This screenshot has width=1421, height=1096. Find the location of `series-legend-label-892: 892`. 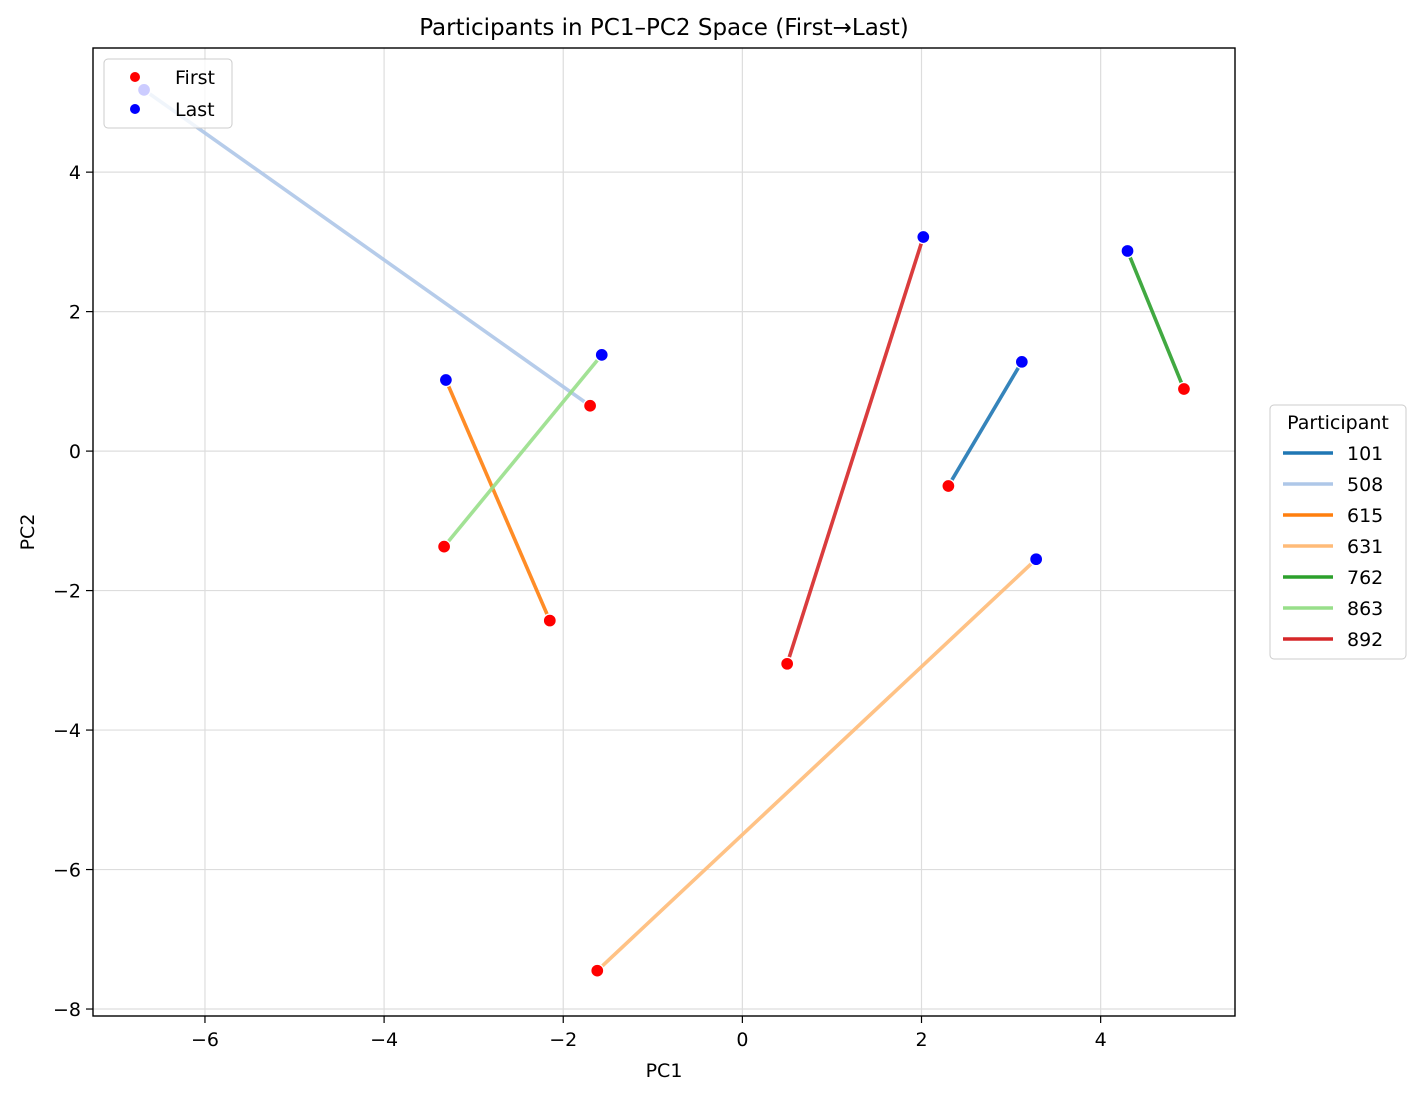

series-legend-label-892: 892 is located at coordinates (1365, 640).